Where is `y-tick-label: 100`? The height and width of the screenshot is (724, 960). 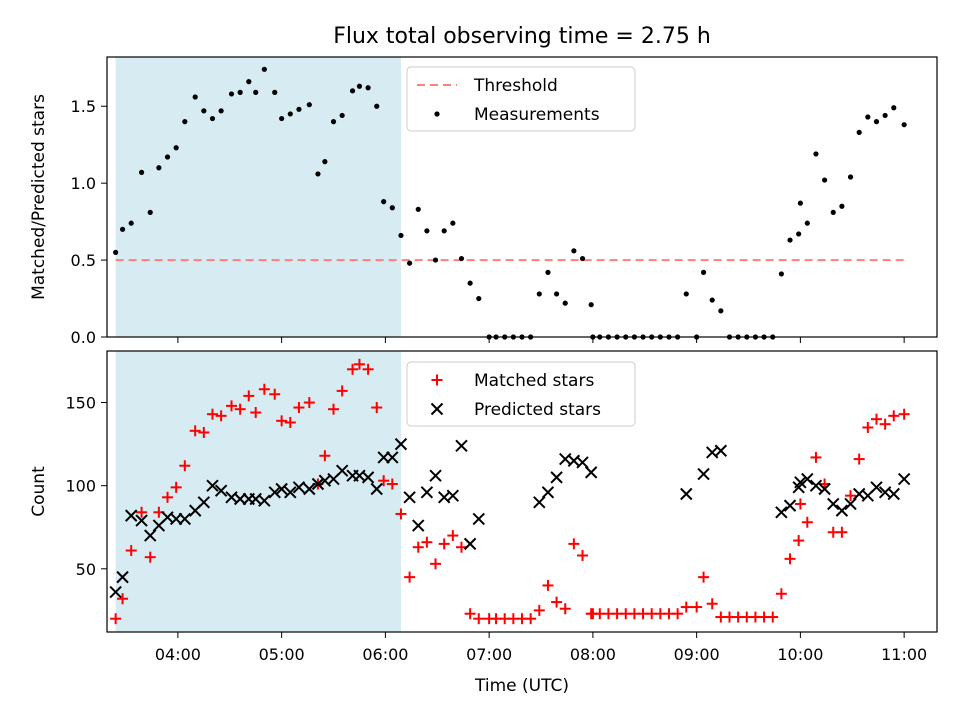 y-tick-label: 100 is located at coordinates (80, 486).